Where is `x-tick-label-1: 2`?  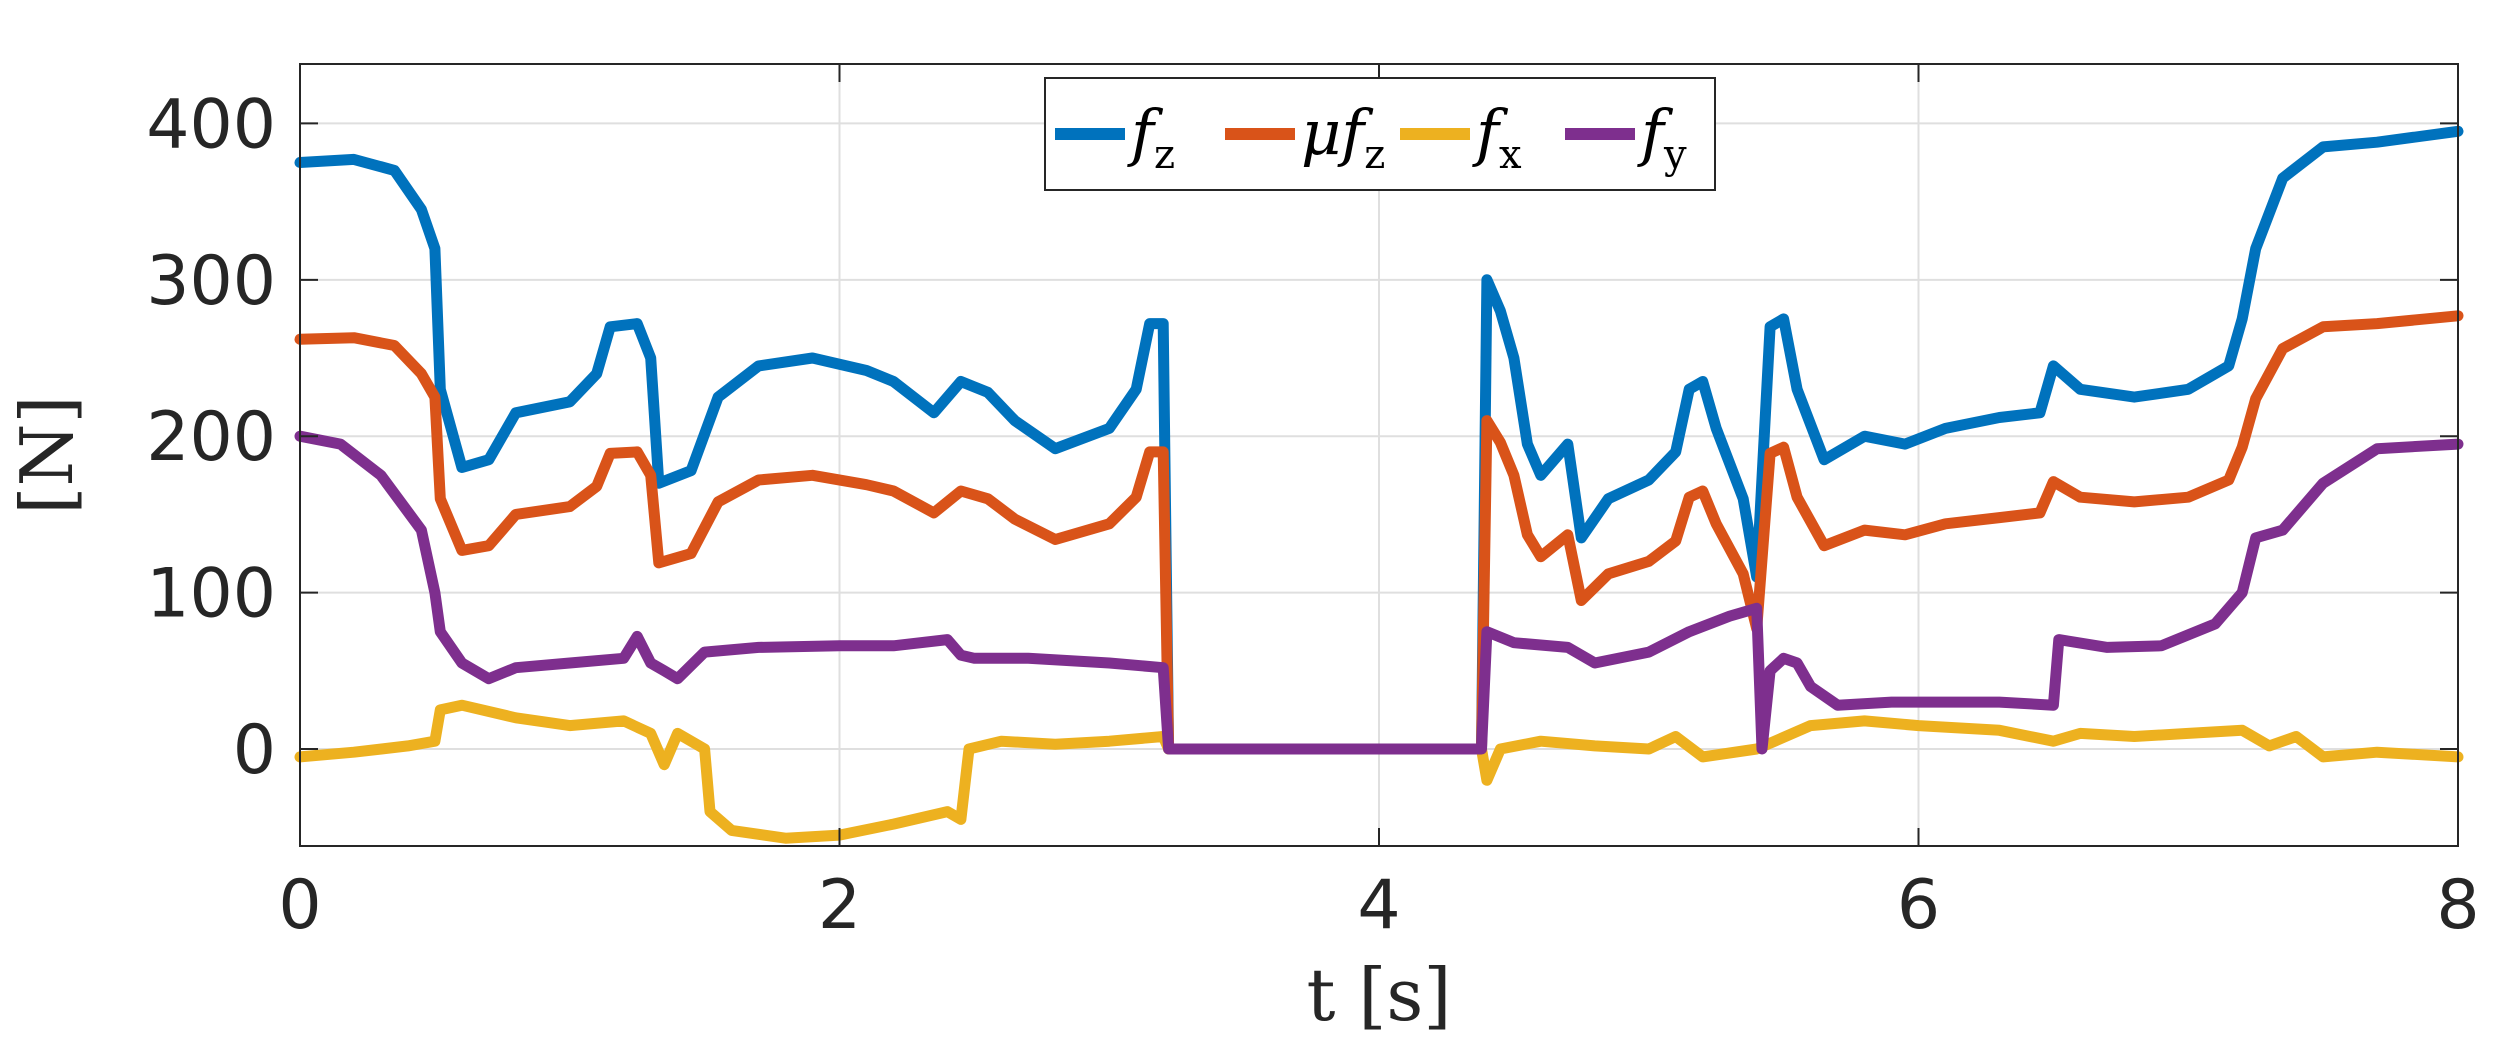 x-tick-label-1: 2 is located at coordinates (839, 905).